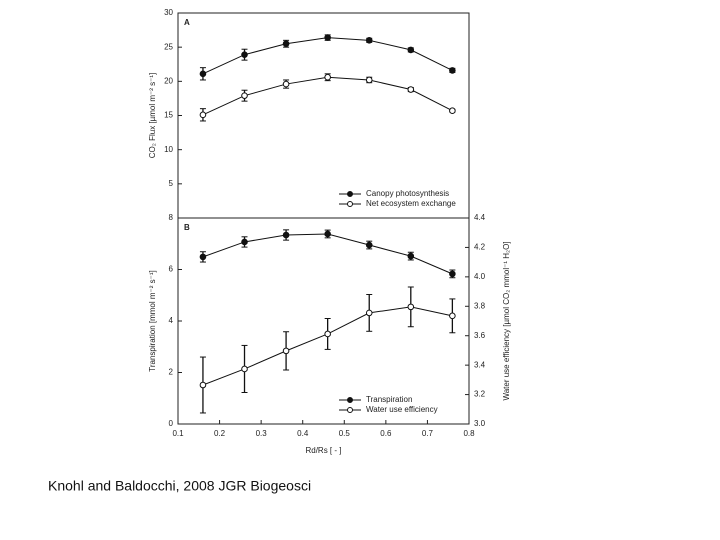 This screenshot has width=720, height=540. What do you see at coordinates (171, 269) in the screenshot?
I see `y-tick-label: 6` at bounding box center [171, 269].